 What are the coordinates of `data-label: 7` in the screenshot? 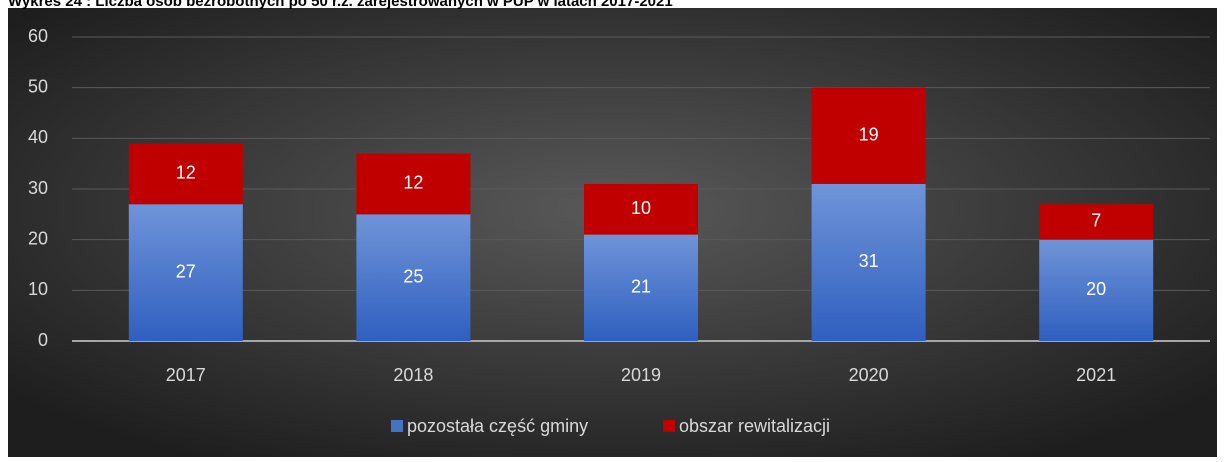 It's located at (1096, 221).